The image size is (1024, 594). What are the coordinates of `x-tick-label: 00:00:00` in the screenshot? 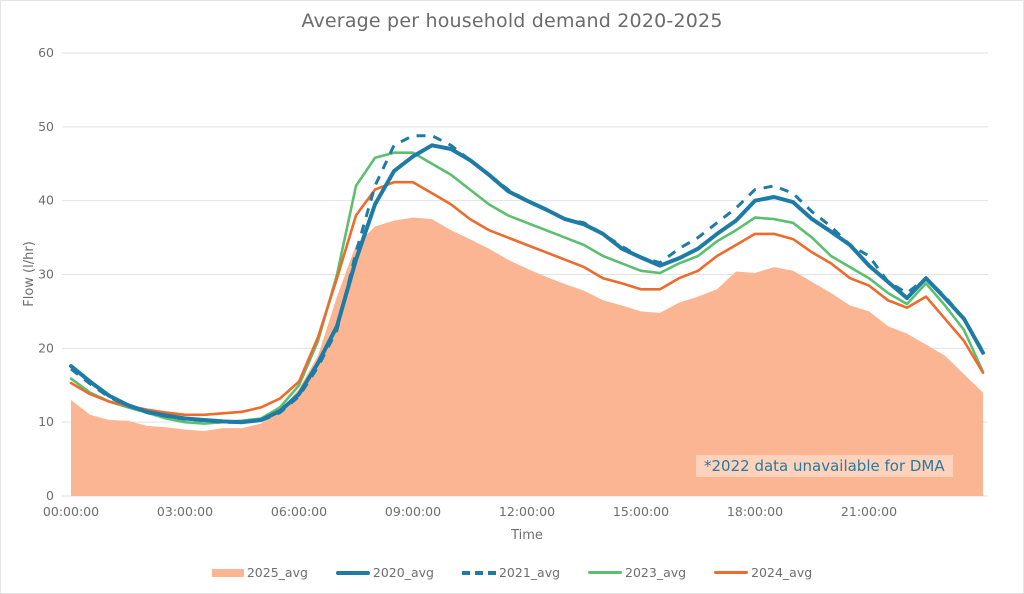 It's located at (71, 511).